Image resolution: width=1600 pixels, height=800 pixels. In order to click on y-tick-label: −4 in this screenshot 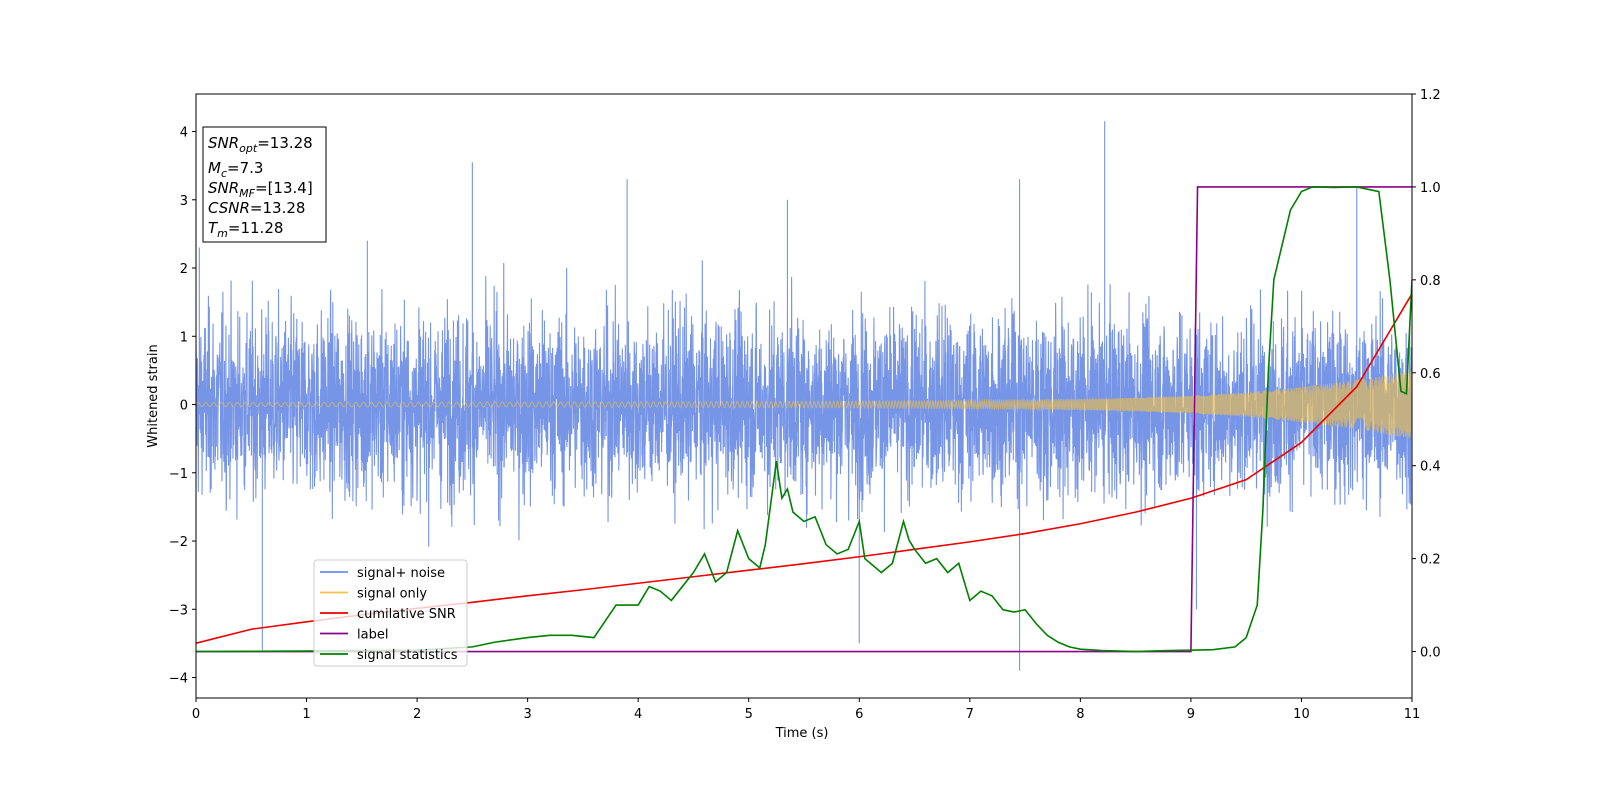, I will do `click(178, 679)`.